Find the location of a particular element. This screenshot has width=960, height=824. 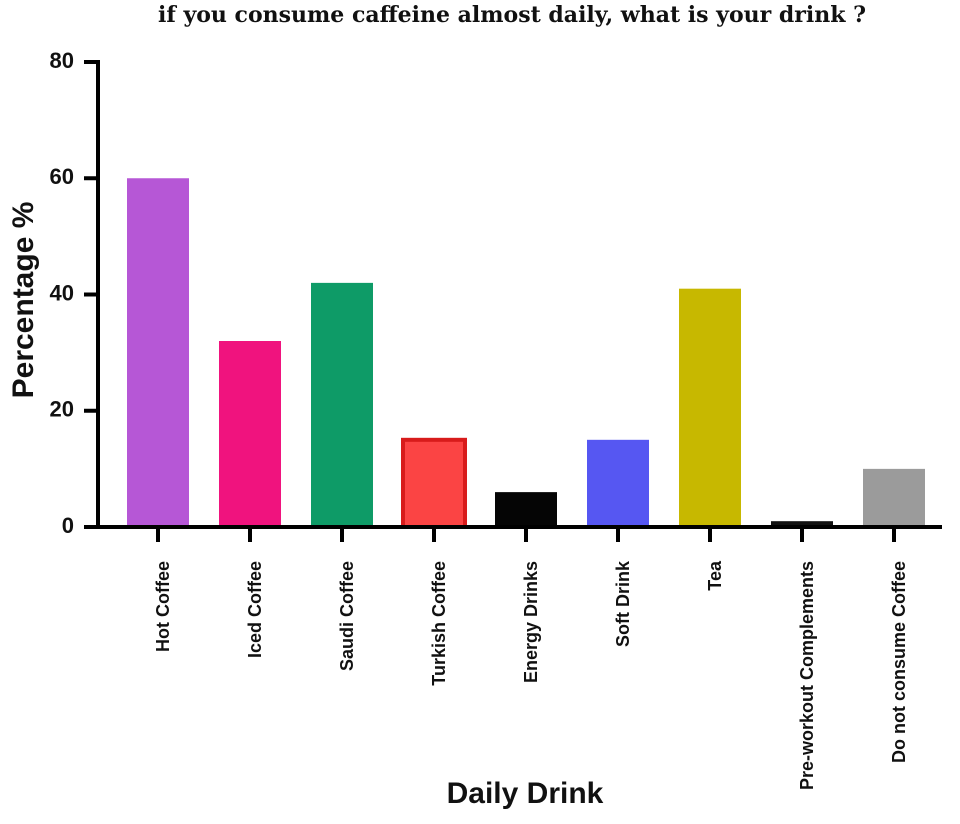

bar-do-not-consume-coffee is located at coordinates (894, 497).